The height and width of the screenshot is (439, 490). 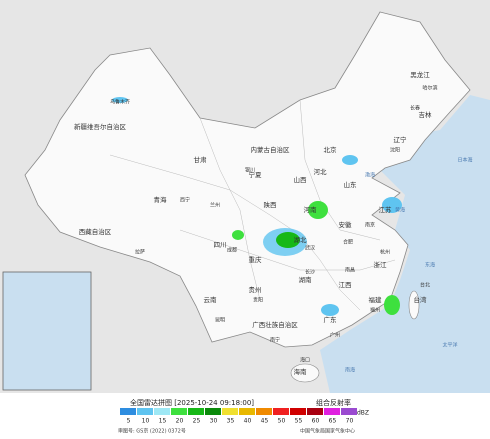 I want to click on place-label: 台北, so click(x=425, y=285).